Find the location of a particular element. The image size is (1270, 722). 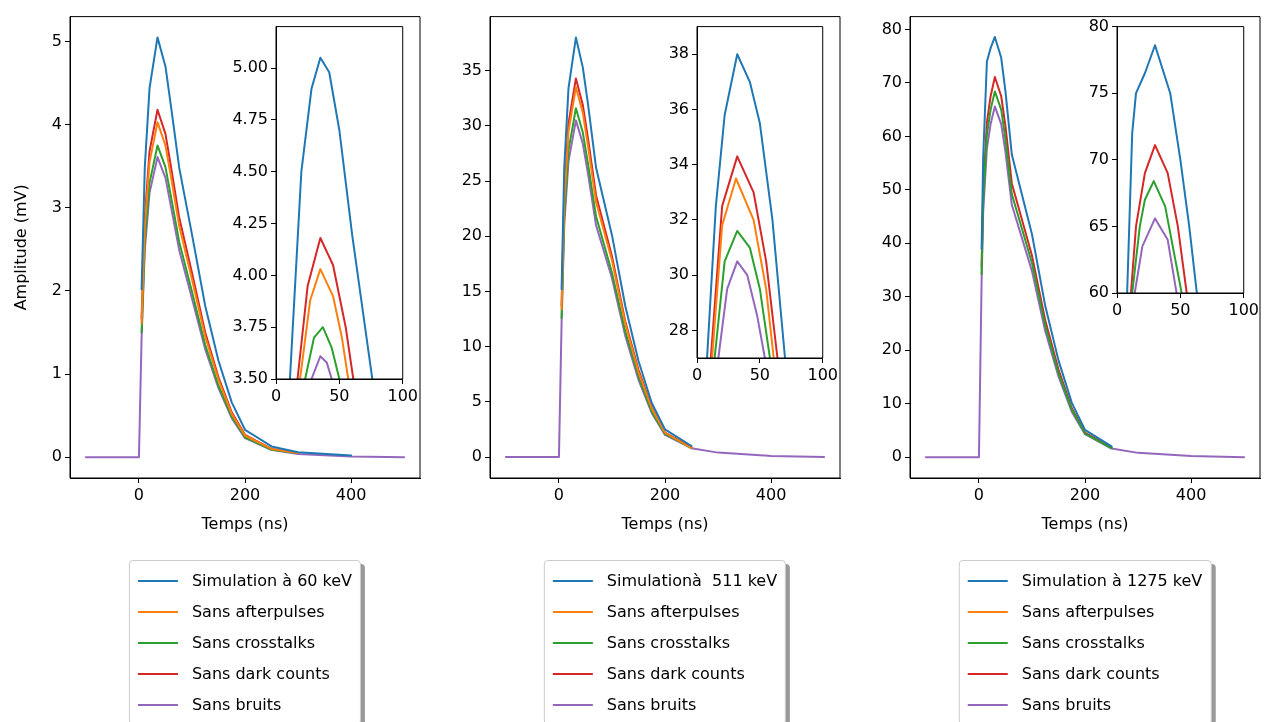

y-tick-label: 65 is located at coordinates (1098, 225).